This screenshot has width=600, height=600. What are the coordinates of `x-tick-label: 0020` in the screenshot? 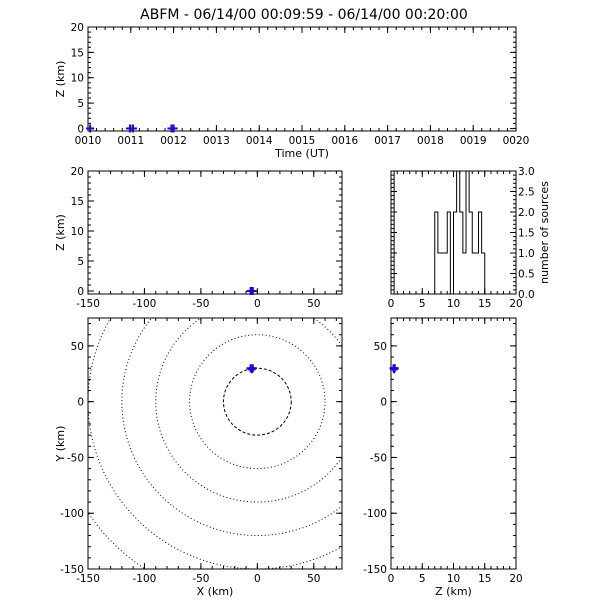 It's located at (516, 141).